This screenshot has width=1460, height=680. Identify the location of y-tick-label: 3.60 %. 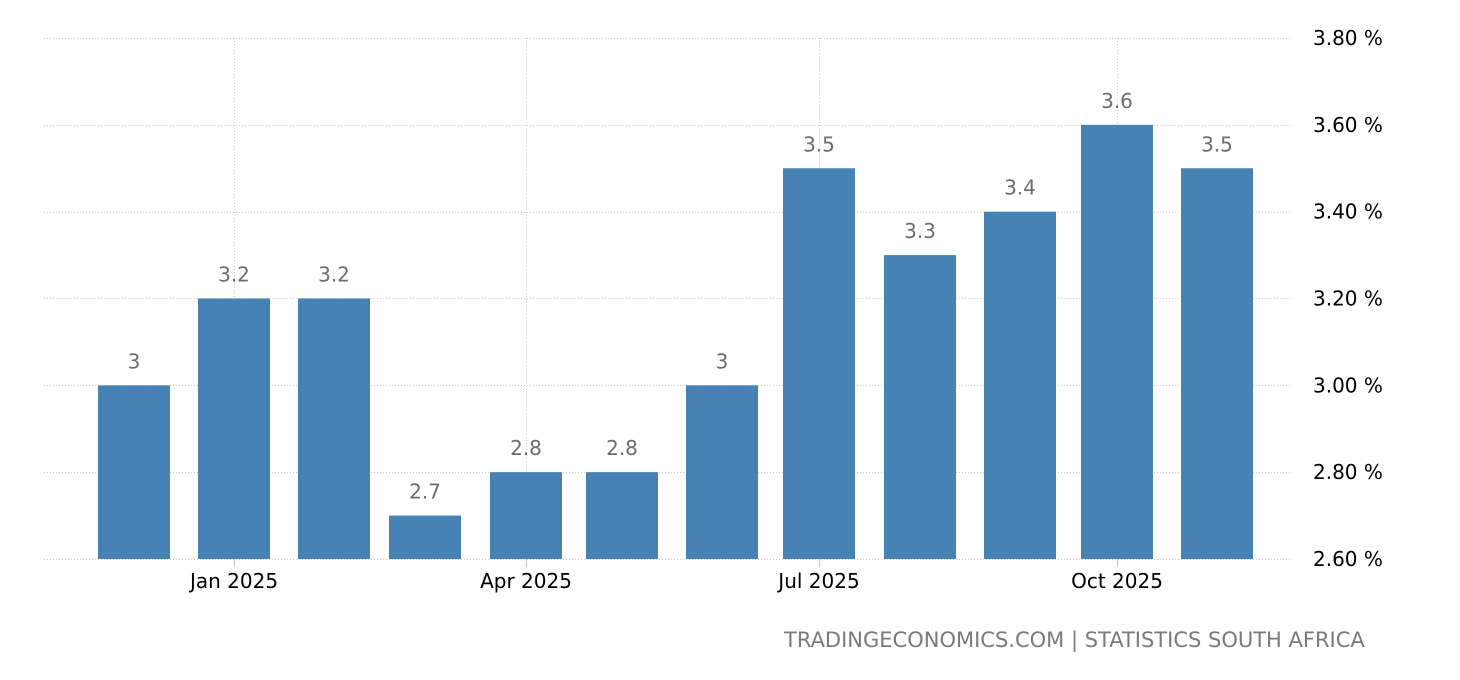
(1348, 125).